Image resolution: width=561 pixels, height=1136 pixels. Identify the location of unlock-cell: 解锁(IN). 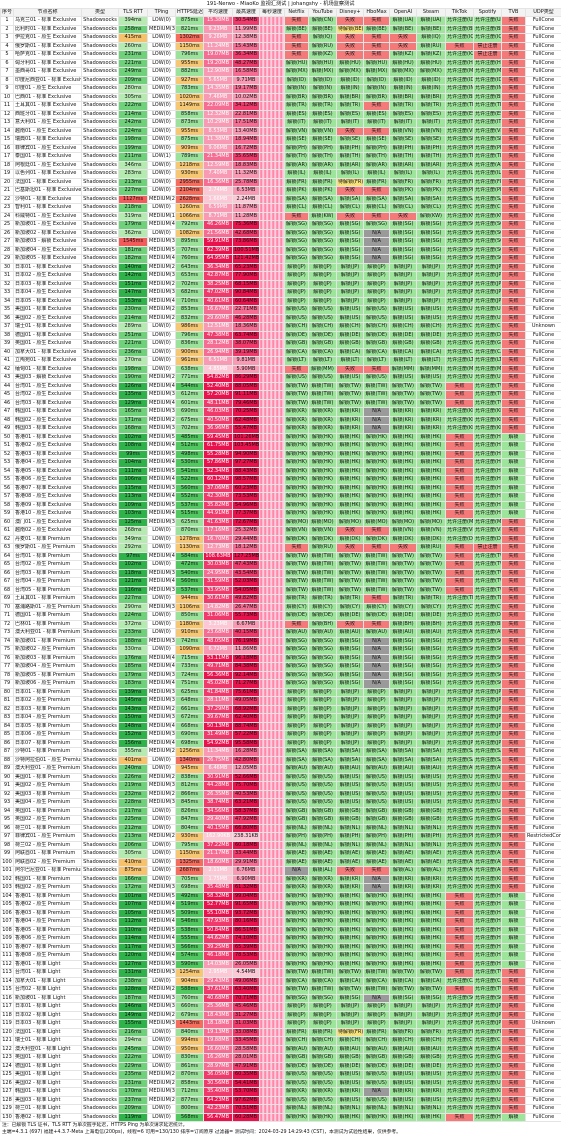
(297, 89).